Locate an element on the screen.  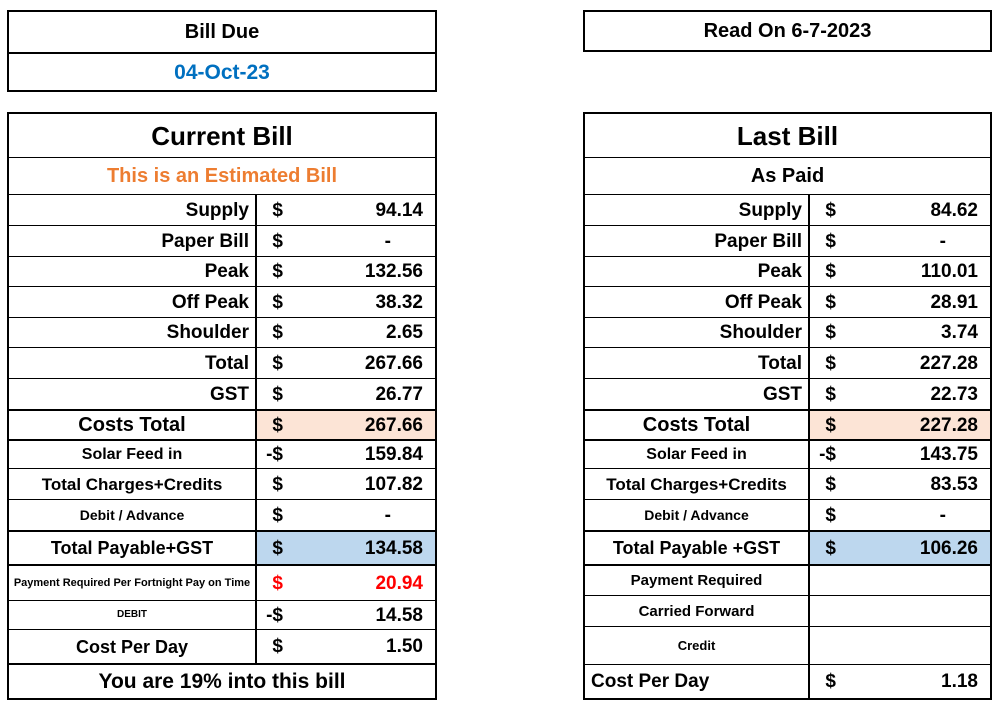
row-label: Carried Forward is located at coordinates (696, 611).